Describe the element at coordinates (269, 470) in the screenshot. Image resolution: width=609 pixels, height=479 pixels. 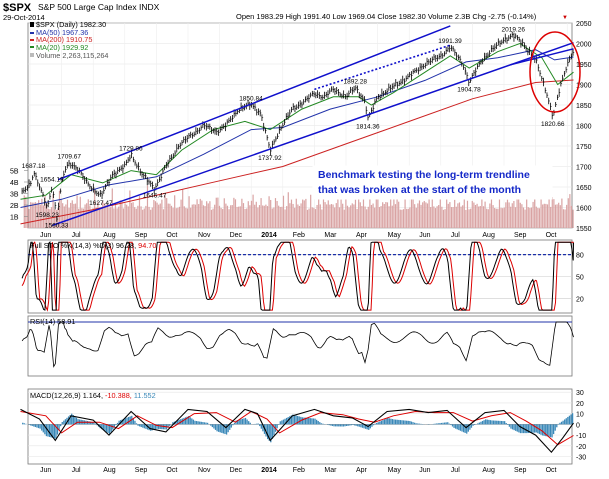
I see `month-tick-label: 2014` at that location.